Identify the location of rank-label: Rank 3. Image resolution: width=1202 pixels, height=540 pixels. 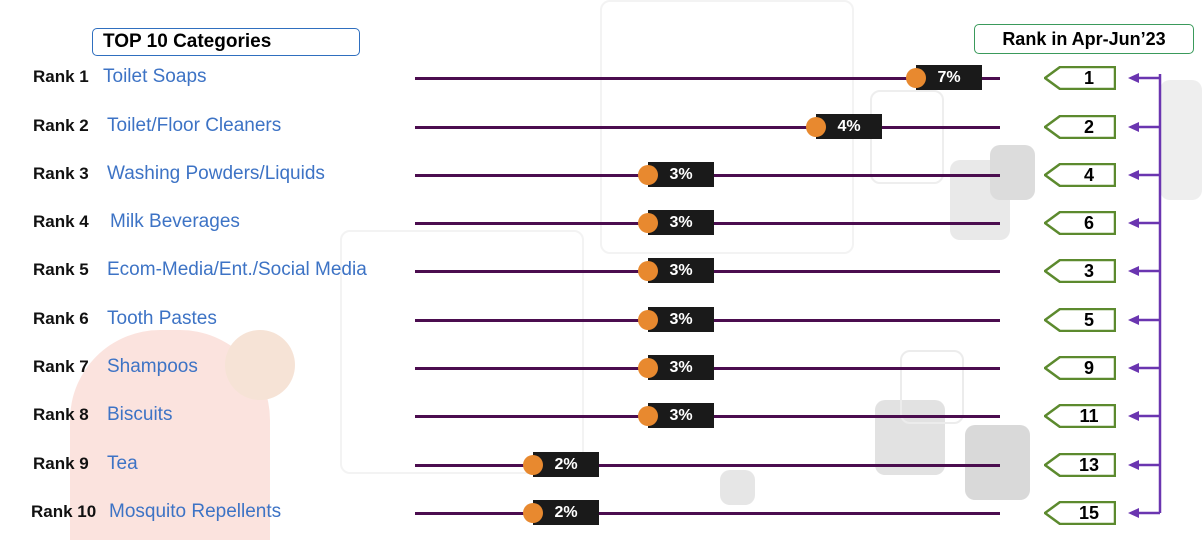
(61, 173).